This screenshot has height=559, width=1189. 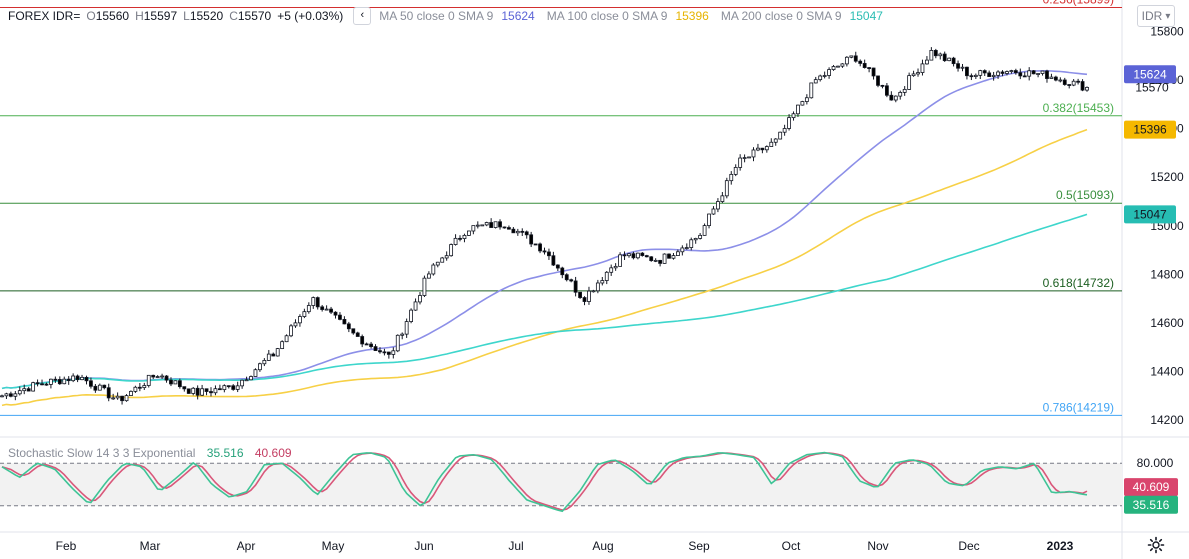 What do you see at coordinates (1167, 371) in the screenshot?
I see `price-tick-label: 14400` at bounding box center [1167, 371].